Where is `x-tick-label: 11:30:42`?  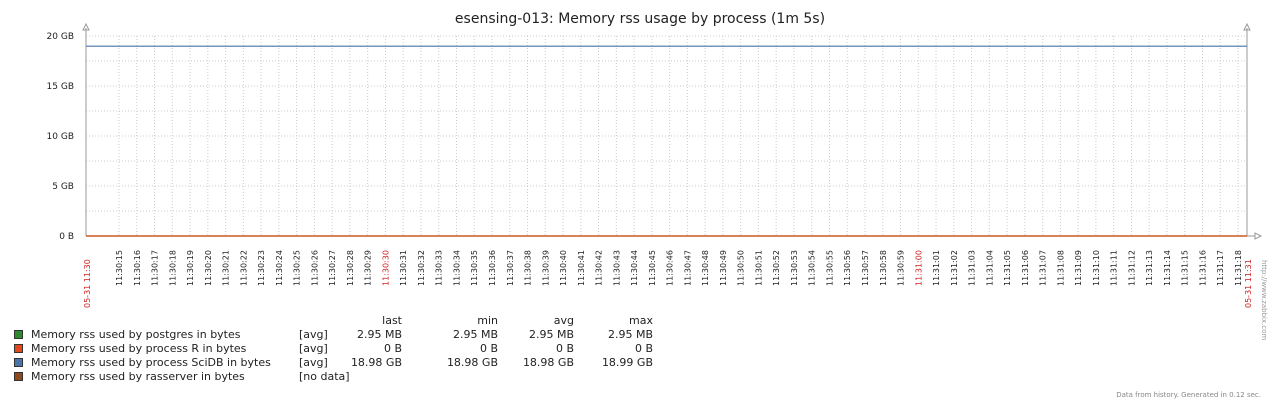 x-tick-label: 11:30:42 is located at coordinates (599, 268).